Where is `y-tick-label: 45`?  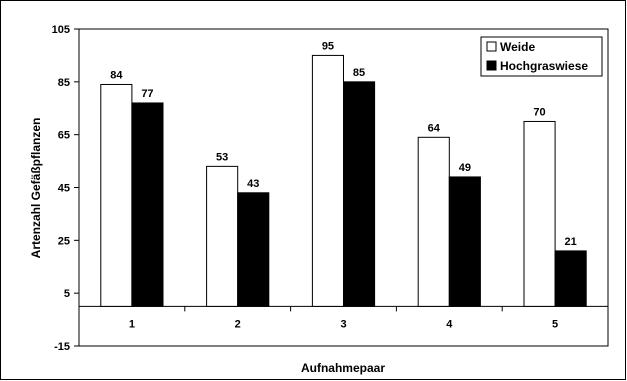
y-tick-label: 45 is located at coordinates (64, 189).